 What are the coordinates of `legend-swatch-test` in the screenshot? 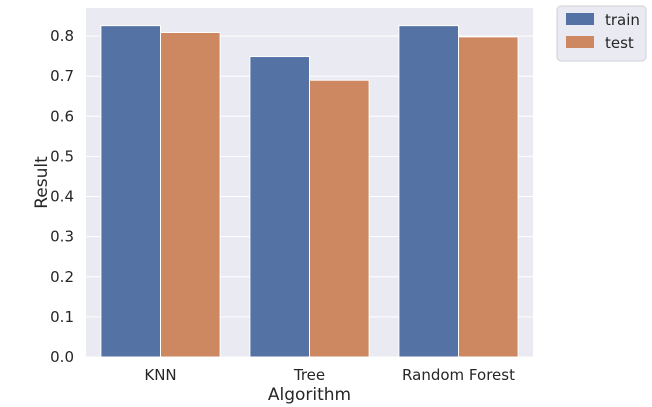 It's located at (580, 42).